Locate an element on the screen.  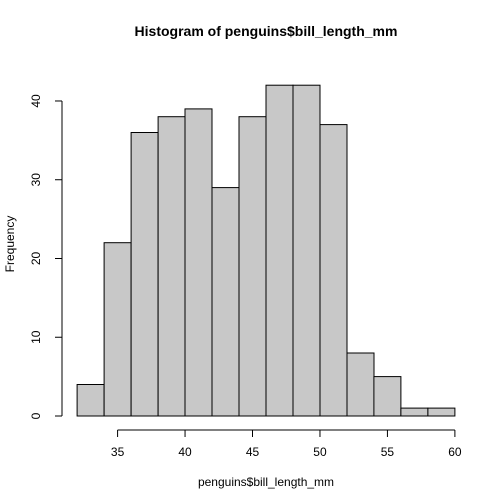
x-tick-label: 40 is located at coordinates (185, 452).